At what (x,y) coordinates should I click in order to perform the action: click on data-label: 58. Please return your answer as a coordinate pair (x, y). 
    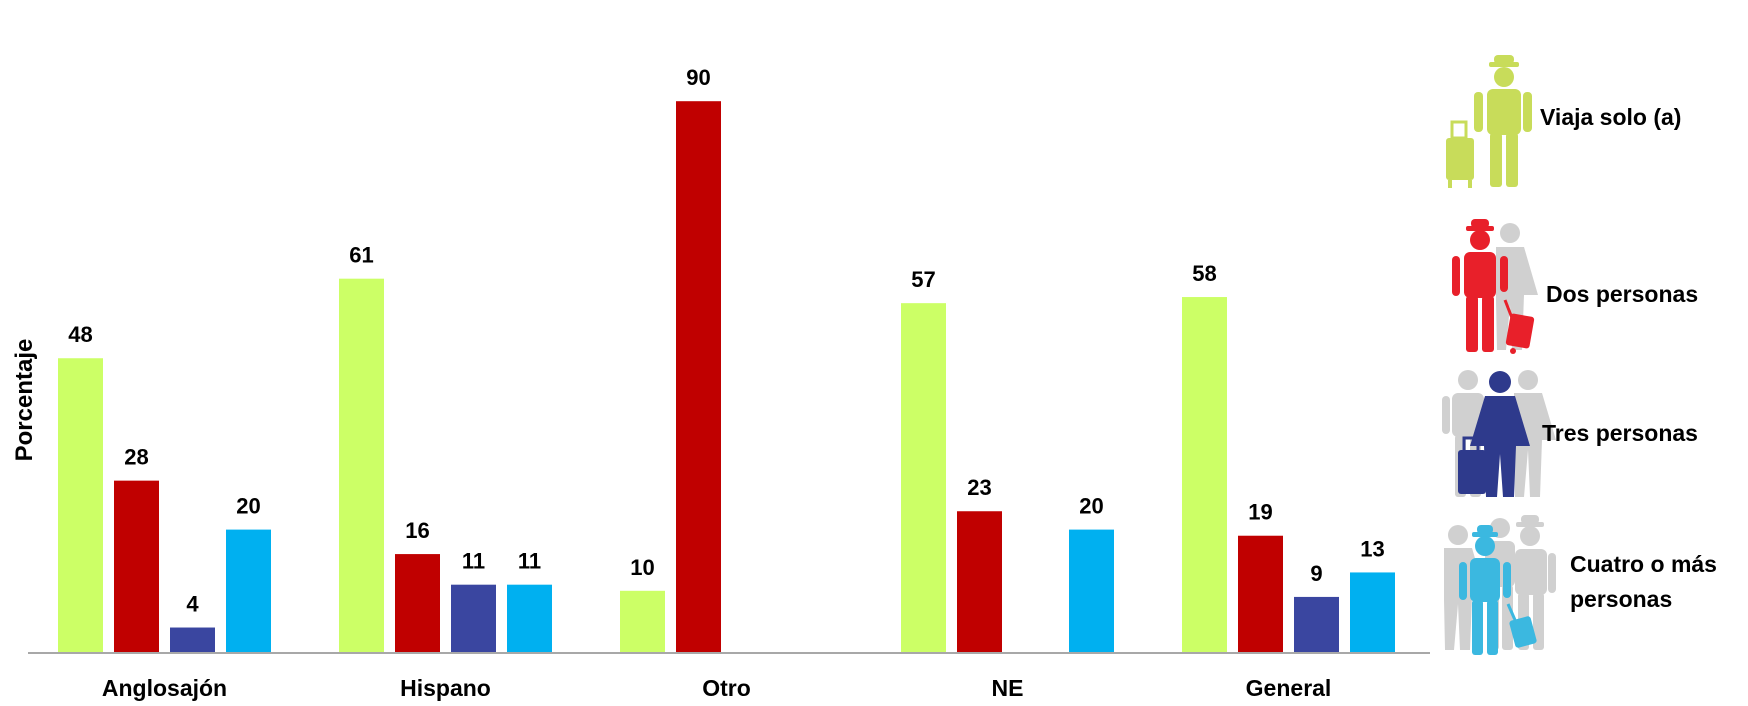
    Looking at the image, I should click on (1204, 273).